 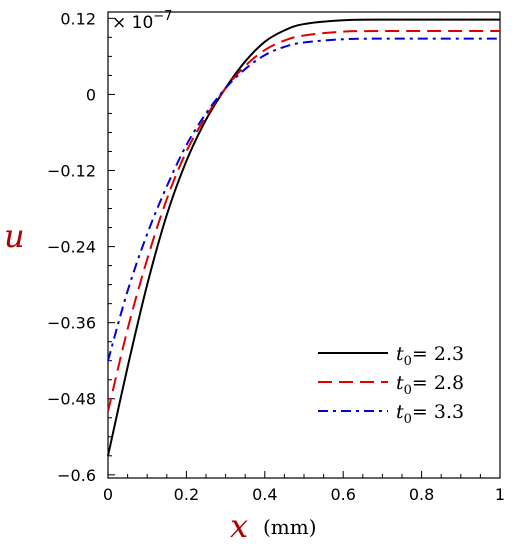 What do you see at coordinates (91, 94) in the screenshot?
I see `y-tick-label: 0` at bounding box center [91, 94].